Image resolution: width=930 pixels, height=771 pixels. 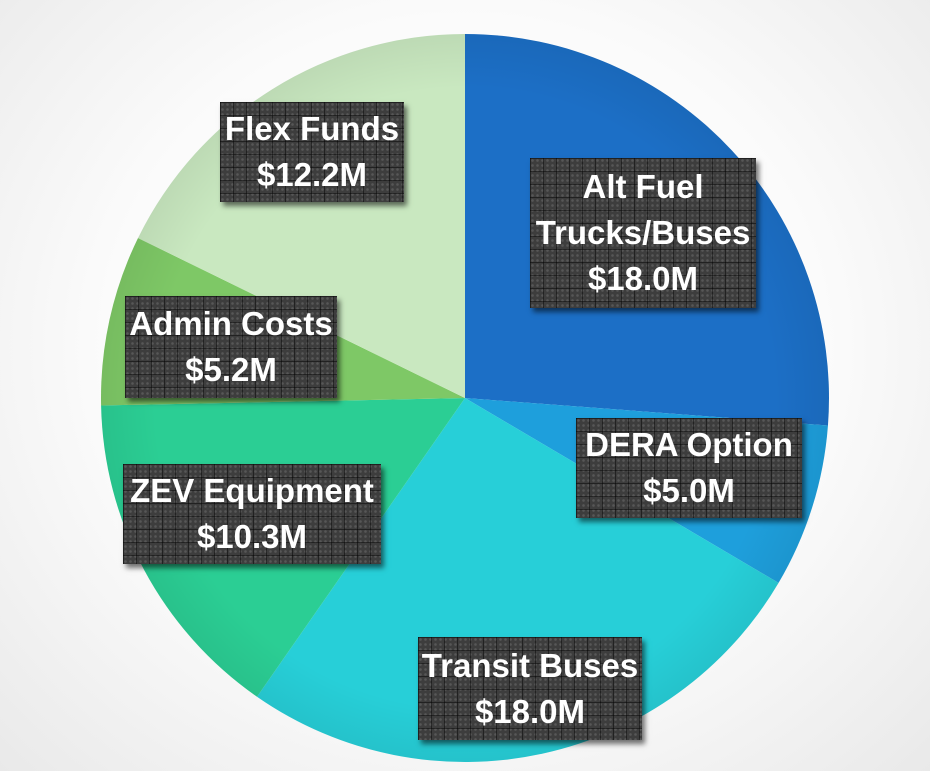 I want to click on slice-label-line: Trucks/Buses, so click(x=643, y=232).